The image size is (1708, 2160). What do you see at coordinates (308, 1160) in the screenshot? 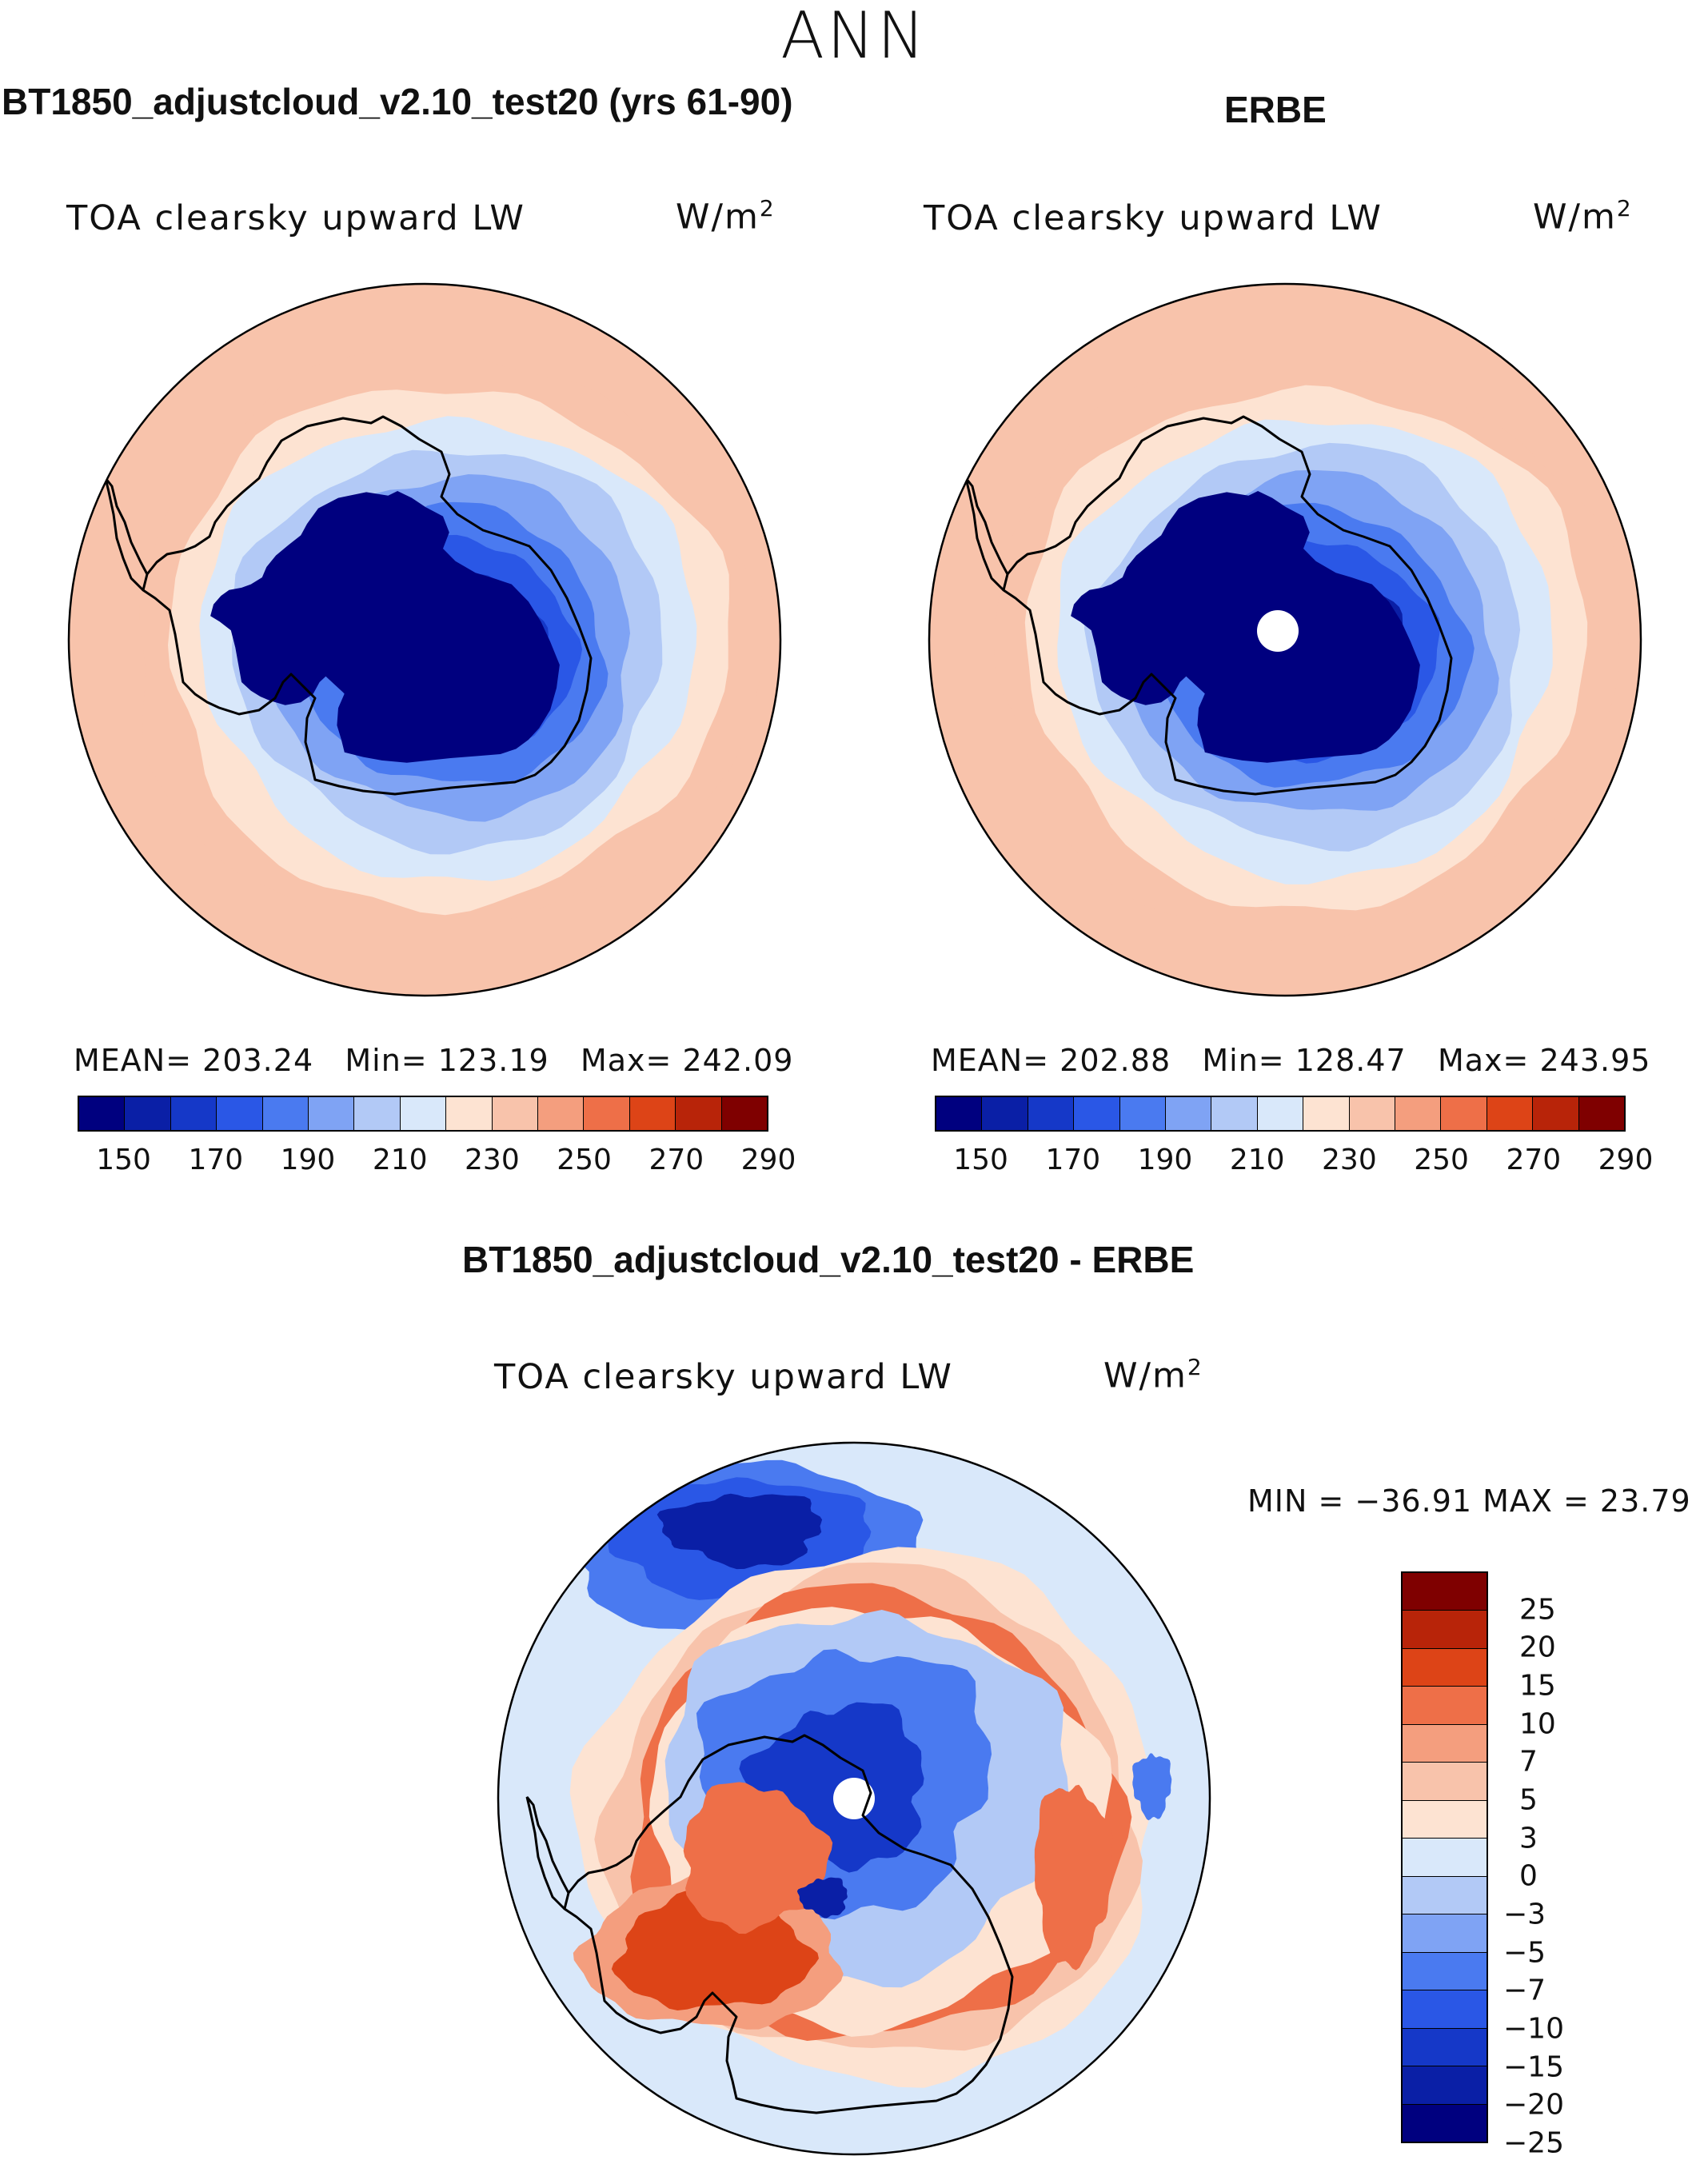
I see `panel1-colorbar-tick: 190` at bounding box center [308, 1160].